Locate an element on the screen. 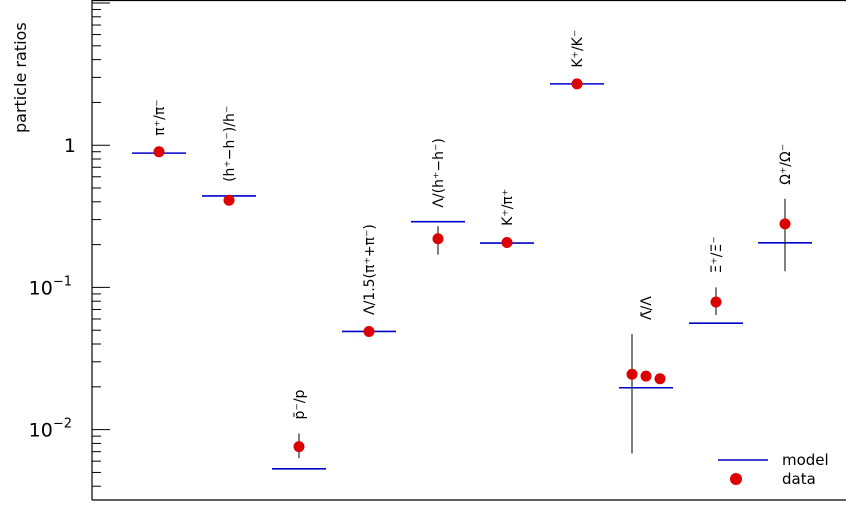  legend-model-label: model is located at coordinates (805, 460).